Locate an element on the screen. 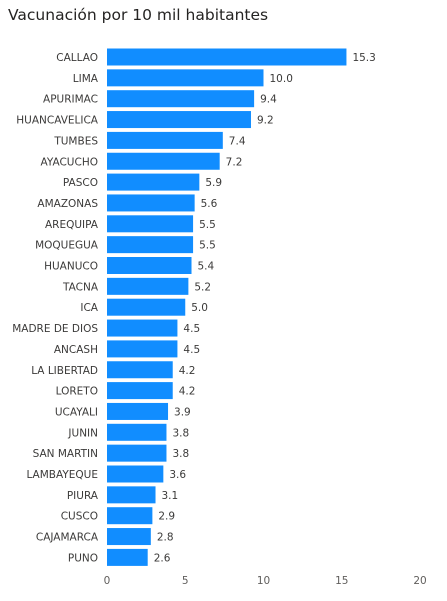  data-label: 5.6 is located at coordinates (209, 204).